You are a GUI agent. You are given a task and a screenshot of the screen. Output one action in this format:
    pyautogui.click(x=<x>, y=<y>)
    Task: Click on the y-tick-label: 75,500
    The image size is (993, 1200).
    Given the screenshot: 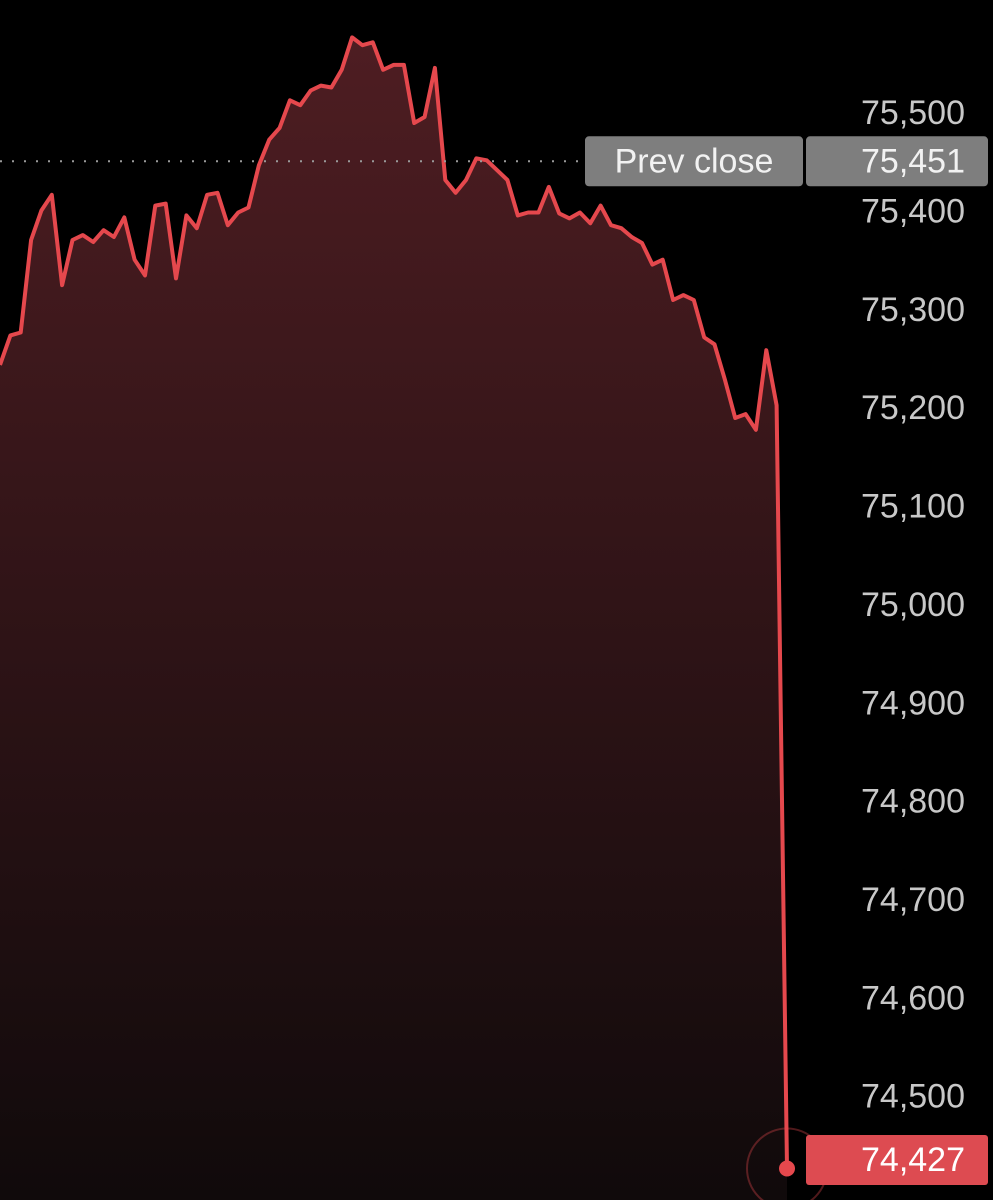 What is the action you would take?
    pyautogui.click(x=913, y=113)
    